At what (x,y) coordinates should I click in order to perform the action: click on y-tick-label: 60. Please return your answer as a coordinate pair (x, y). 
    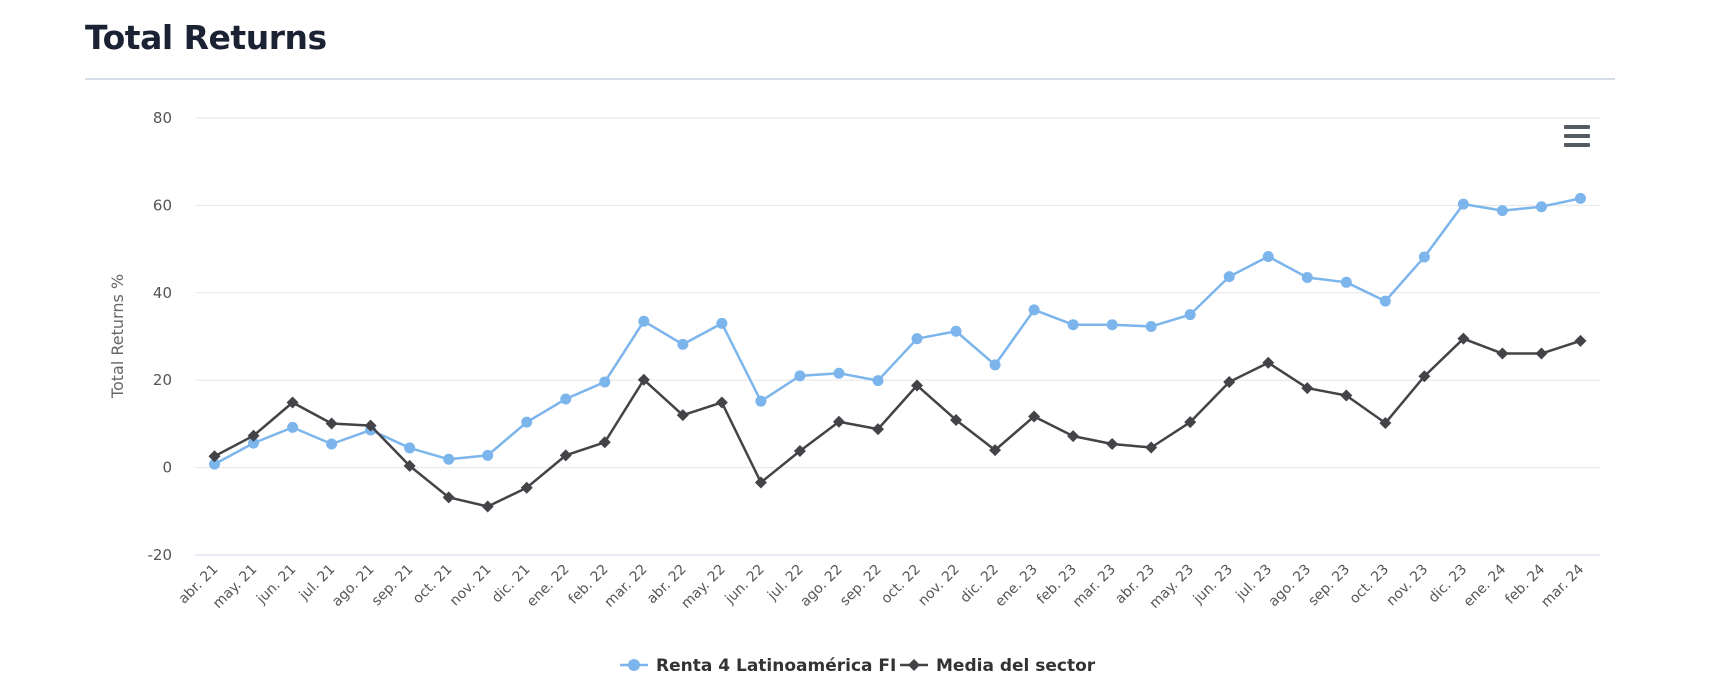
    Looking at the image, I should click on (162, 205).